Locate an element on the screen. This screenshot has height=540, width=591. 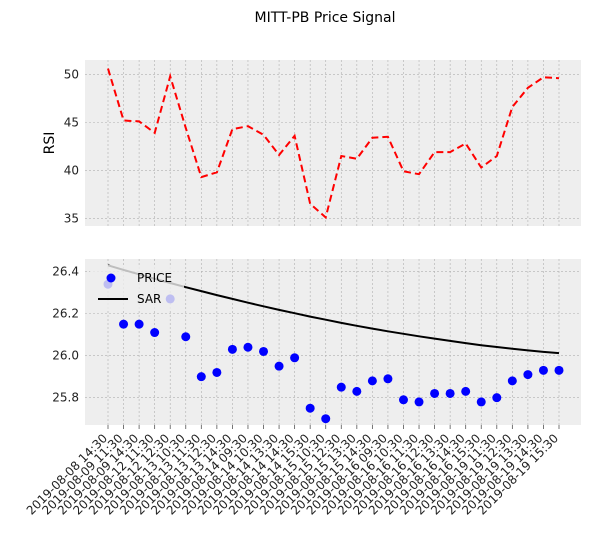
price-y-tick-label: 25.8 is located at coordinates (65, 398).